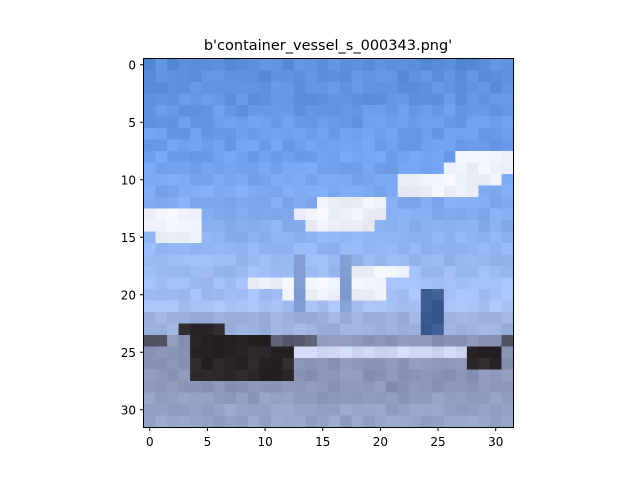 This screenshot has height=480, width=640. Describe the element at coordinates (128, 295) in the screenshot. I see `y-tick-label: 20` at that location.